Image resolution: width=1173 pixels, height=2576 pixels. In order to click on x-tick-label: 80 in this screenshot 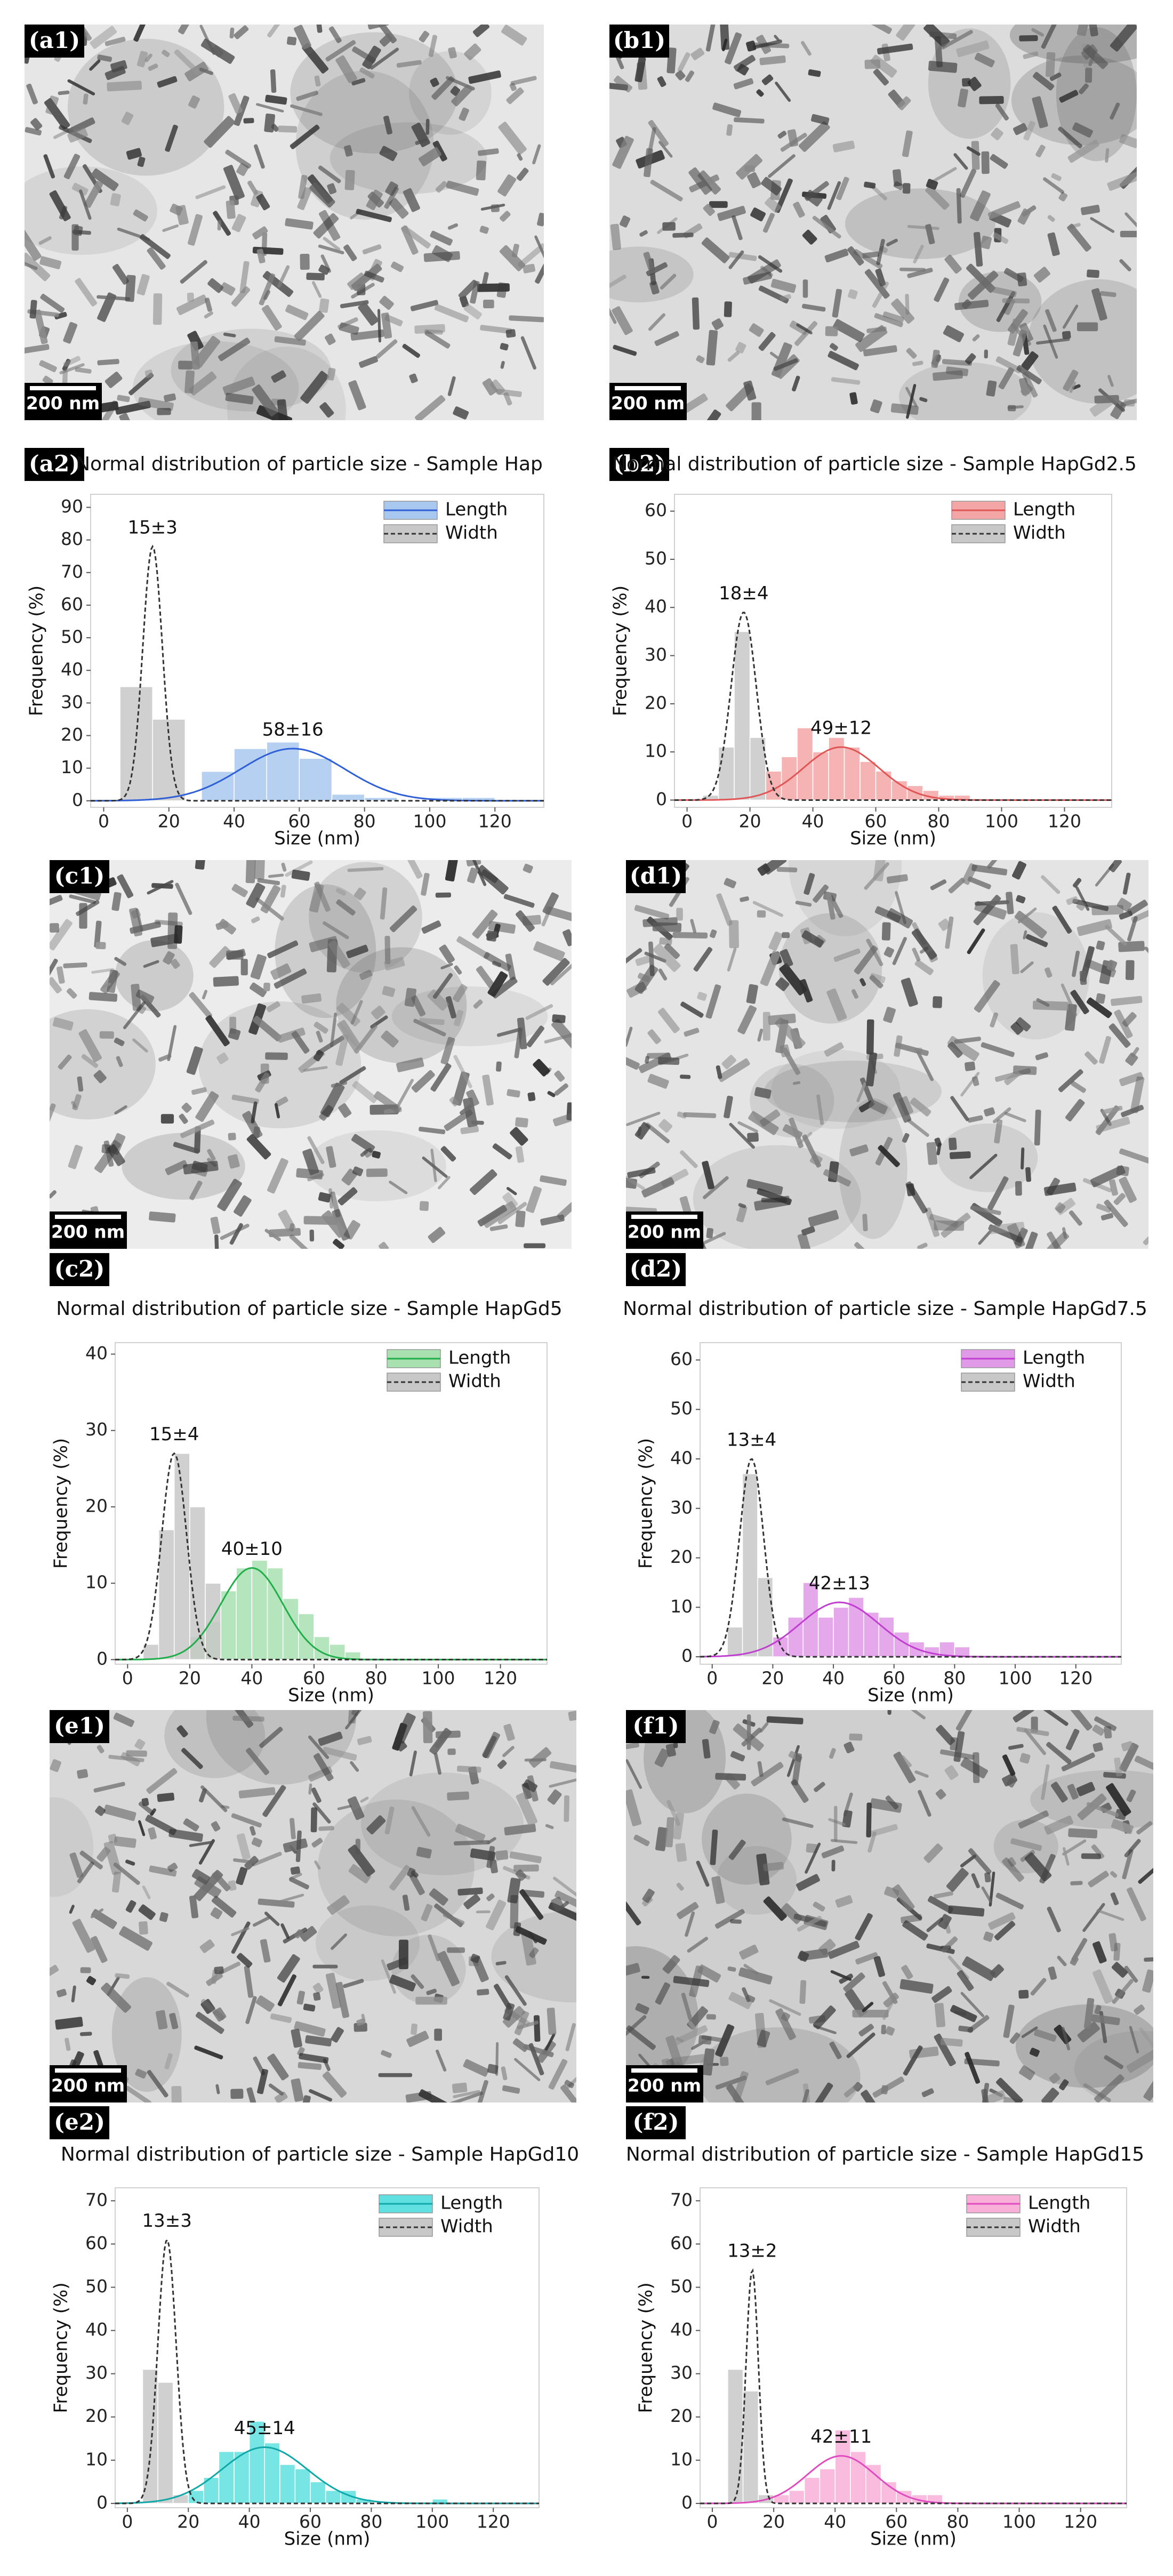, I will do `click(371, 2522)`.